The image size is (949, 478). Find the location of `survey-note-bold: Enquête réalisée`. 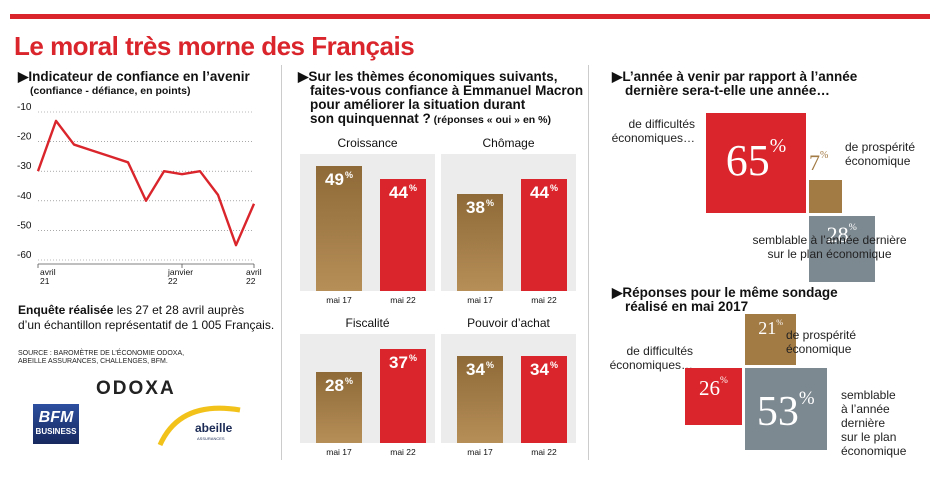

survey-note-bold: Enquête réalisée is located at coordinates (66, 310).